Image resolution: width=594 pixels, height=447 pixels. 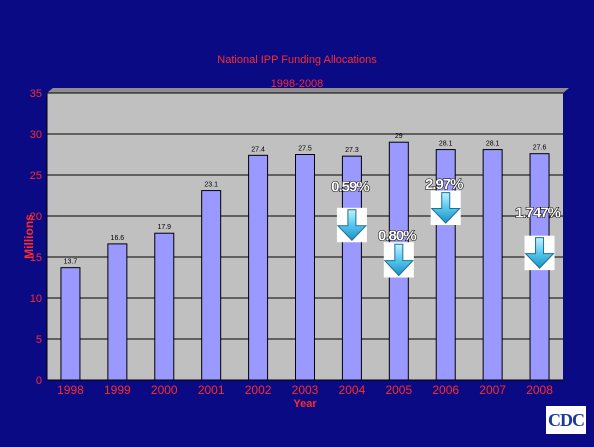 What do you see at coordinates (36, 94) in the screenshot?
I see `y-tick-label: 35` at bounding box center [36, 94].